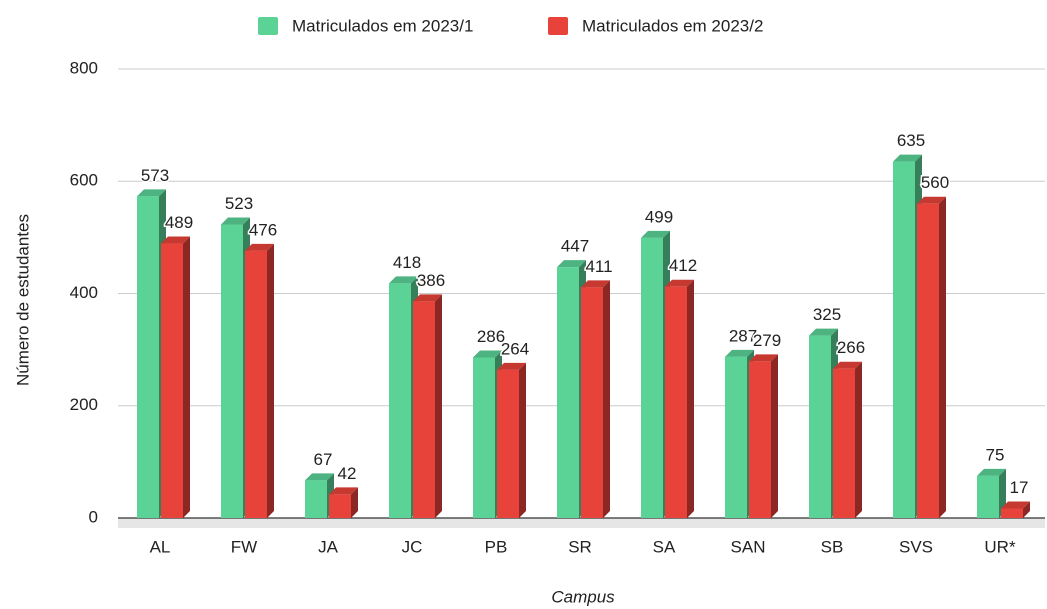  Describe the element at coordinates (84, 404) in the screenshot. I see `y-tick-label: 200` at that location.